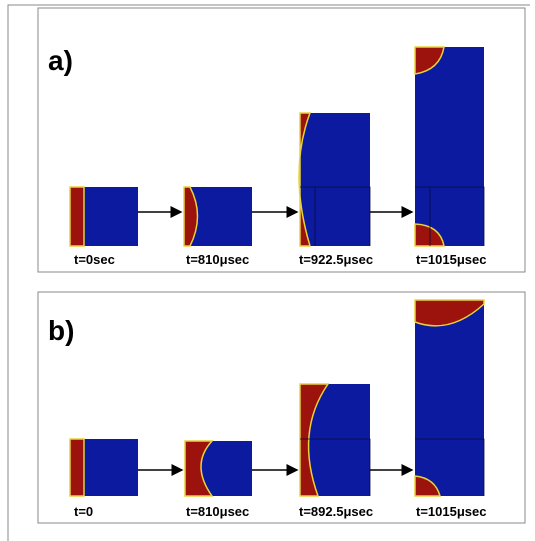 The height and width of the screenshot is (541, 535). Describe the element at coordinates (83, 511) in the screenshot. I see `time-label: t=0` at that location.